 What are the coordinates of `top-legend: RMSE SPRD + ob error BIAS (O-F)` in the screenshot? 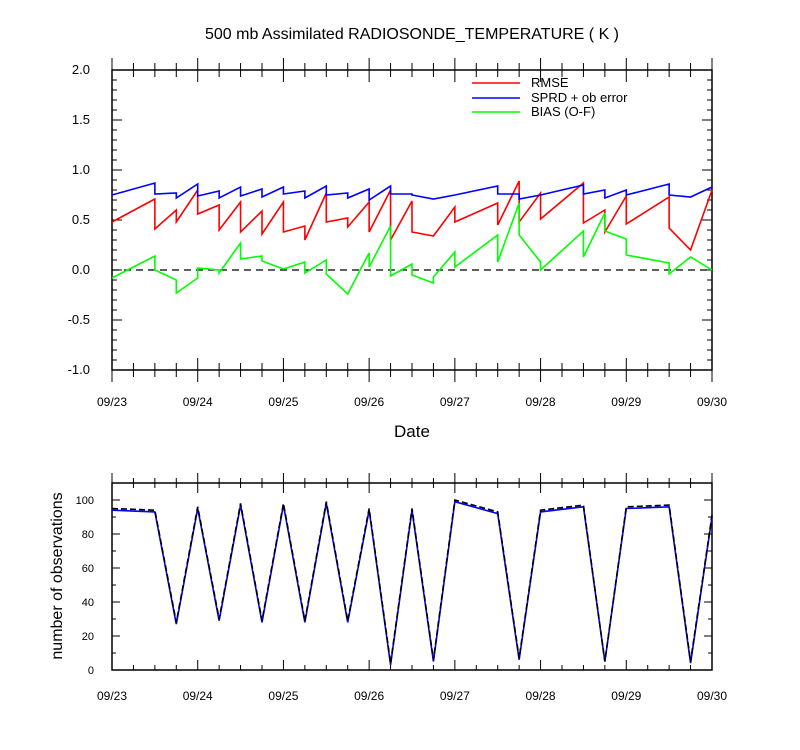 It's located at (550, 97).